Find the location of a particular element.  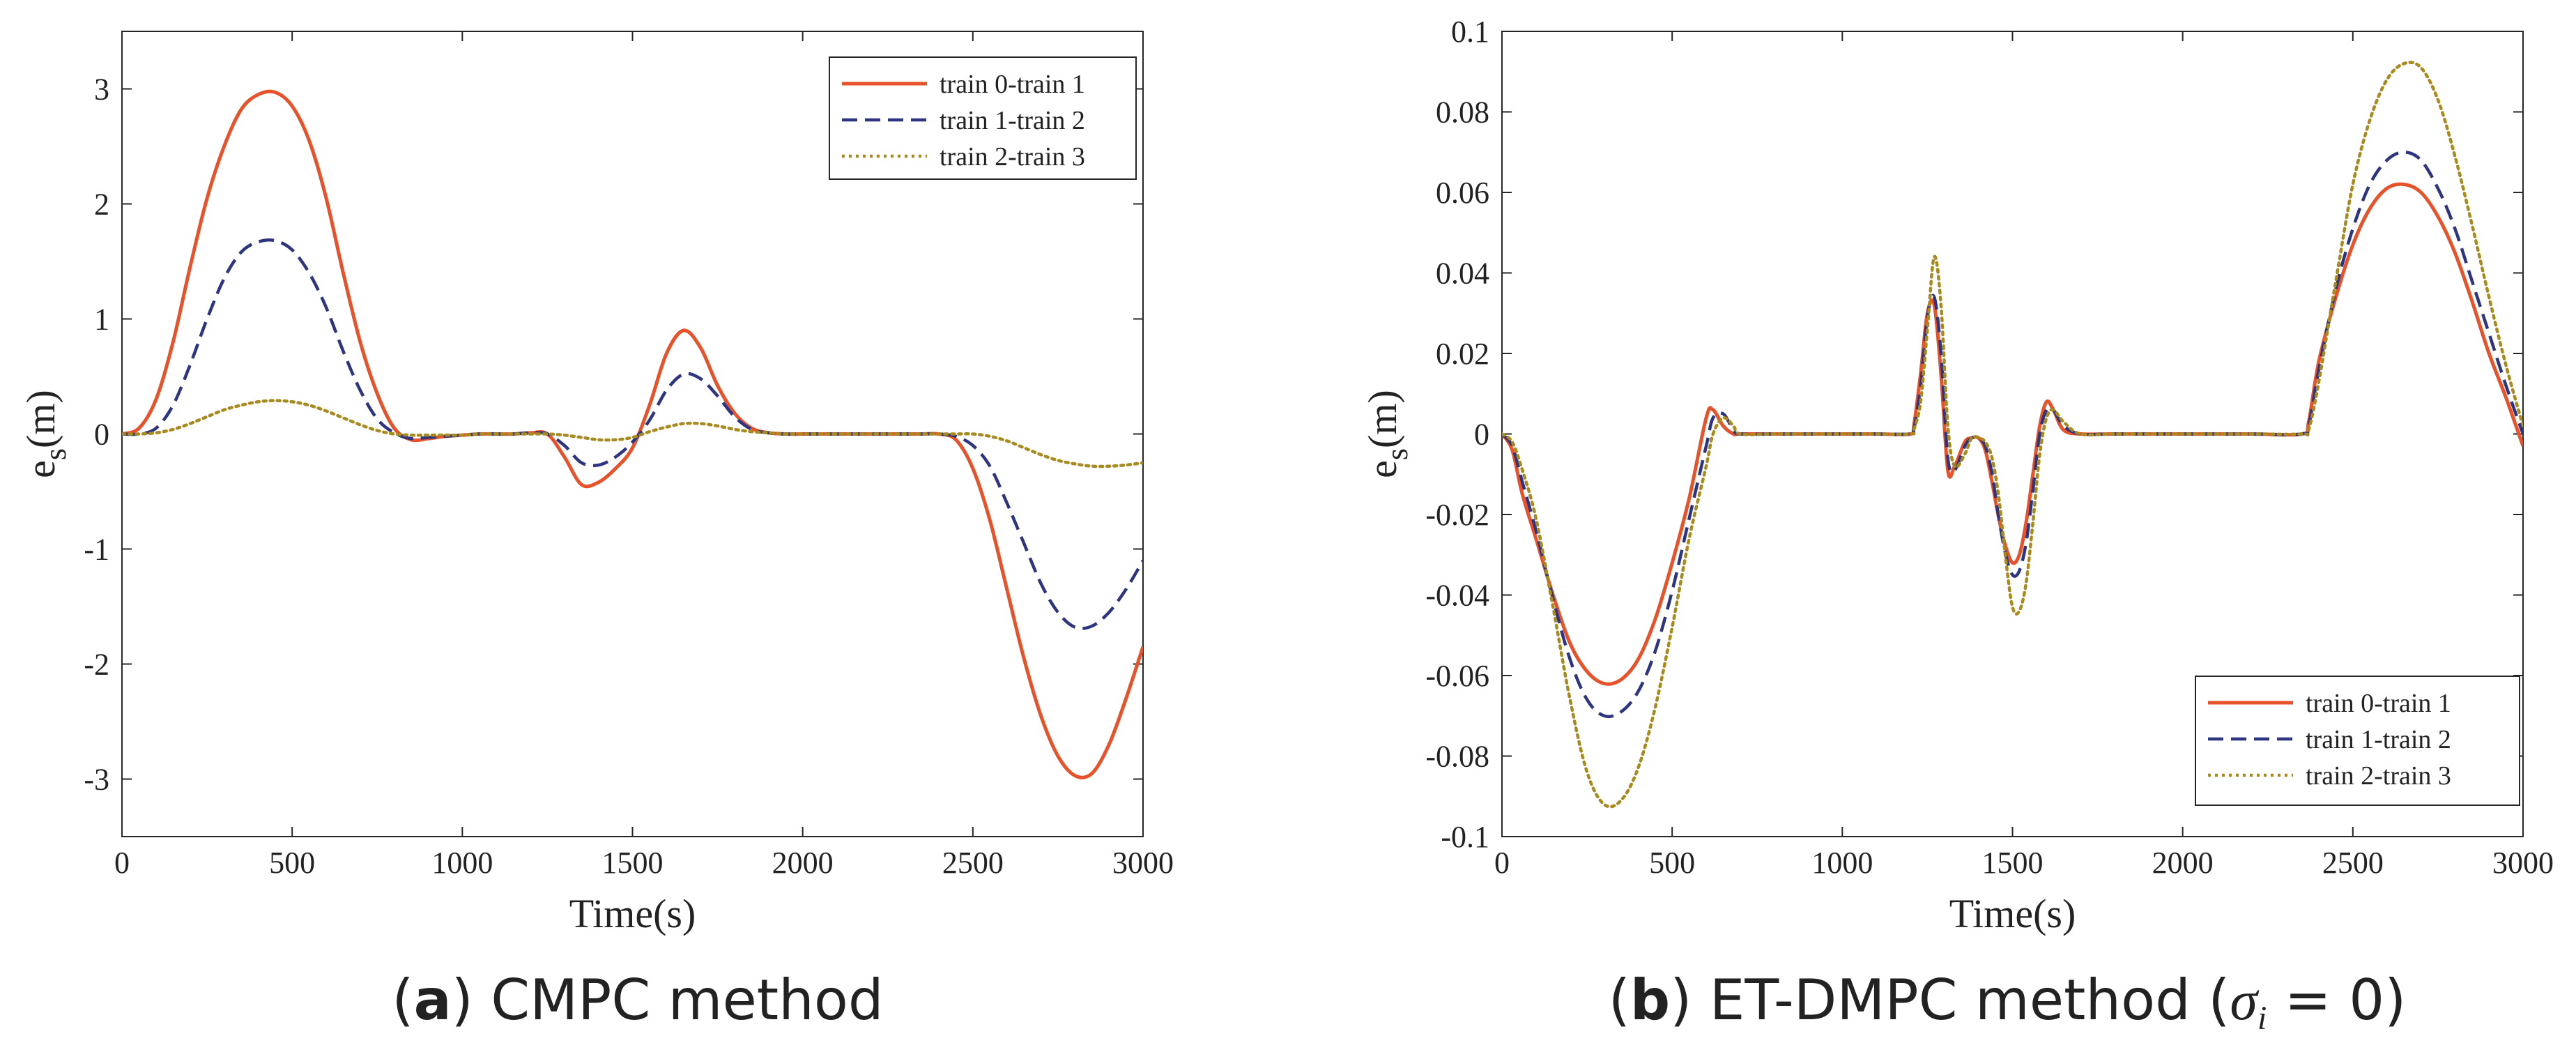

caption-b-sigma: σ is located at coordinates (2245, 1001).